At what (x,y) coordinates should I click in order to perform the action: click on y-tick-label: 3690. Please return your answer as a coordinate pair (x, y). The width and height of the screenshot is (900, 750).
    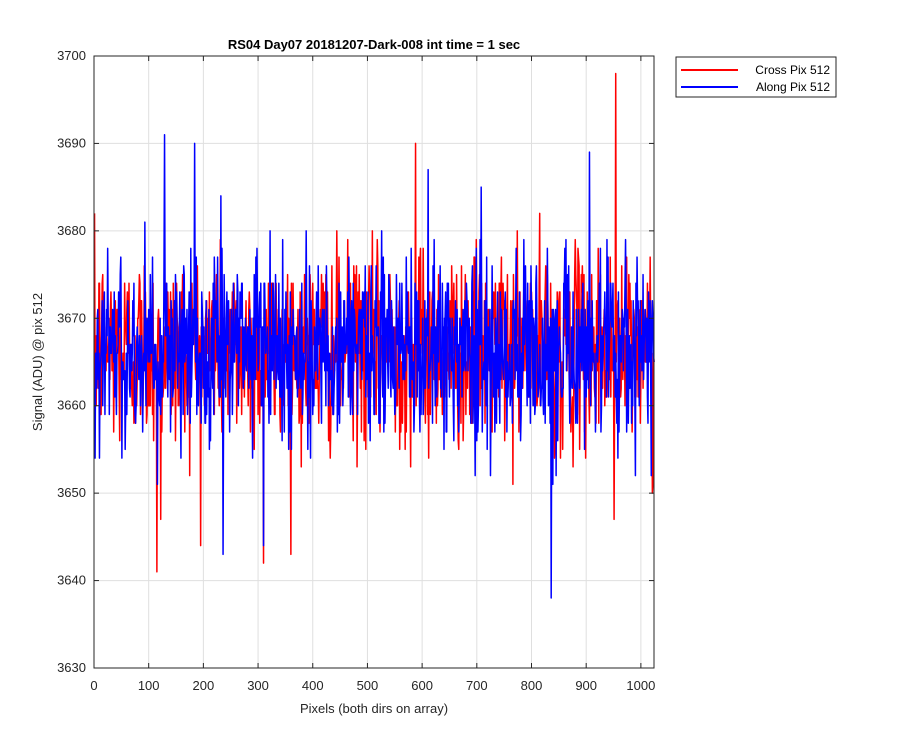
    Looking at the image, I should click on (71, 142).